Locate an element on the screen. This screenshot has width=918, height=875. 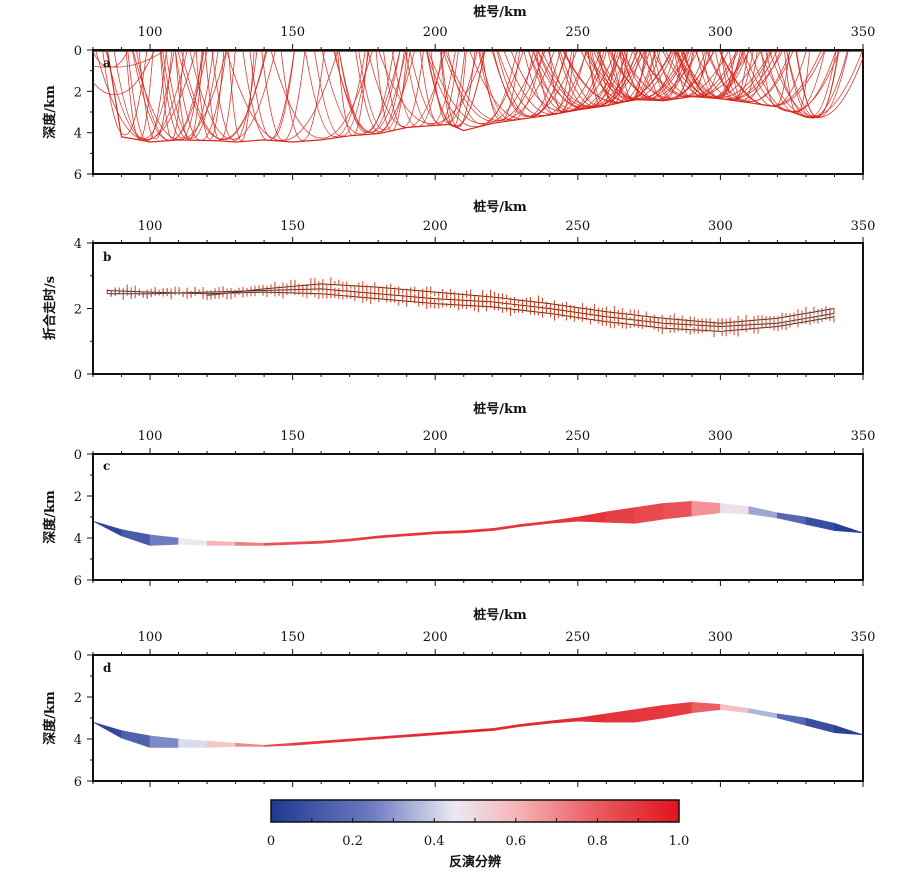
traveltime-curve is located at coordinates (471, 311).